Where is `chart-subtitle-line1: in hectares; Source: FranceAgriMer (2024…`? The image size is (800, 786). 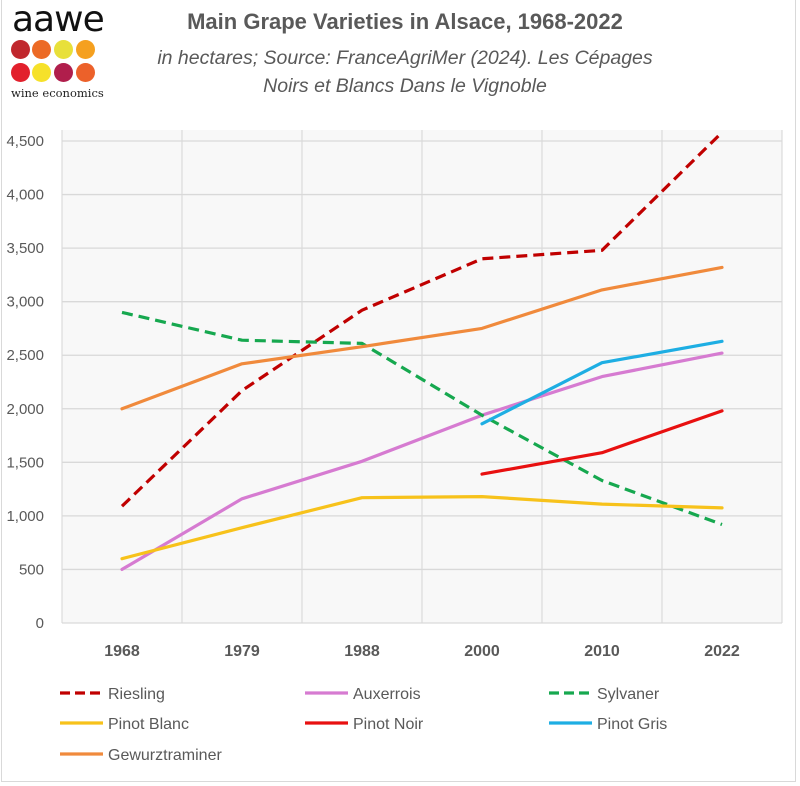 chart-subtitle-line1: in hectares; Source: FranceAgriMer (2024… is located at coordinates (405, 58).